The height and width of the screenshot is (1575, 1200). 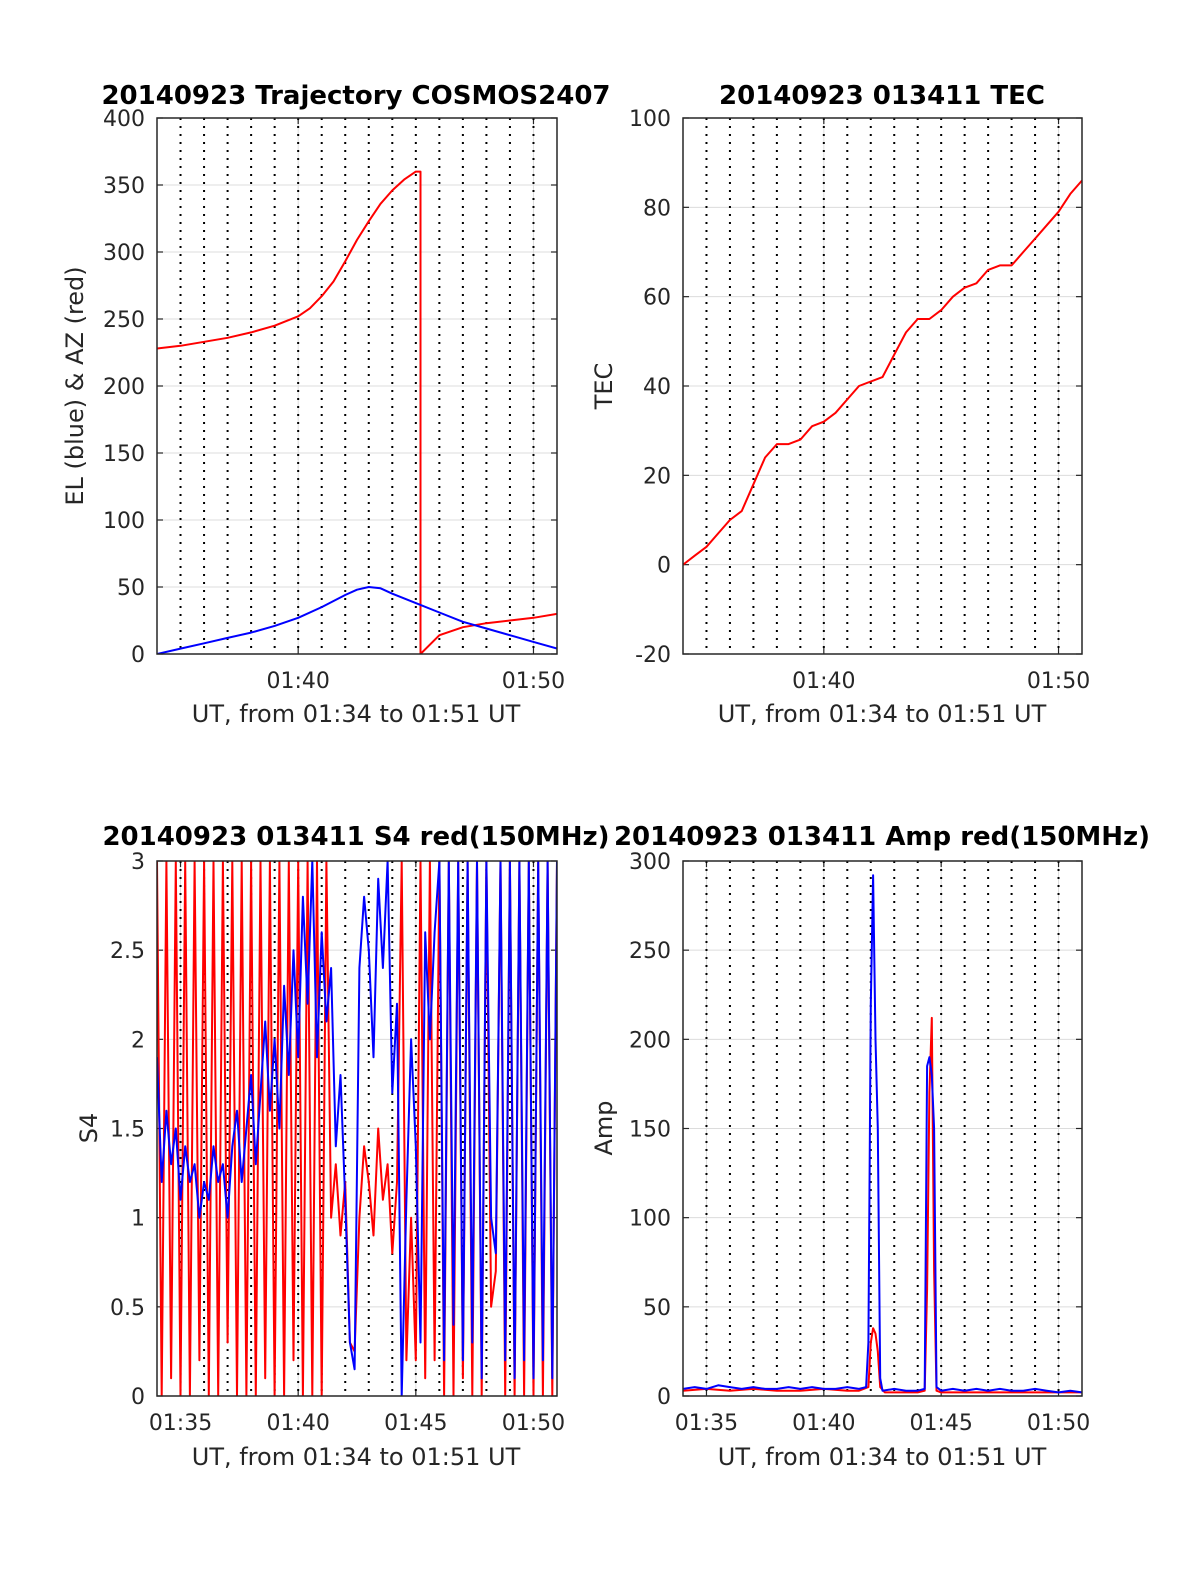 I want to click on y-tick-label: 80, so click(x=657, y=208).